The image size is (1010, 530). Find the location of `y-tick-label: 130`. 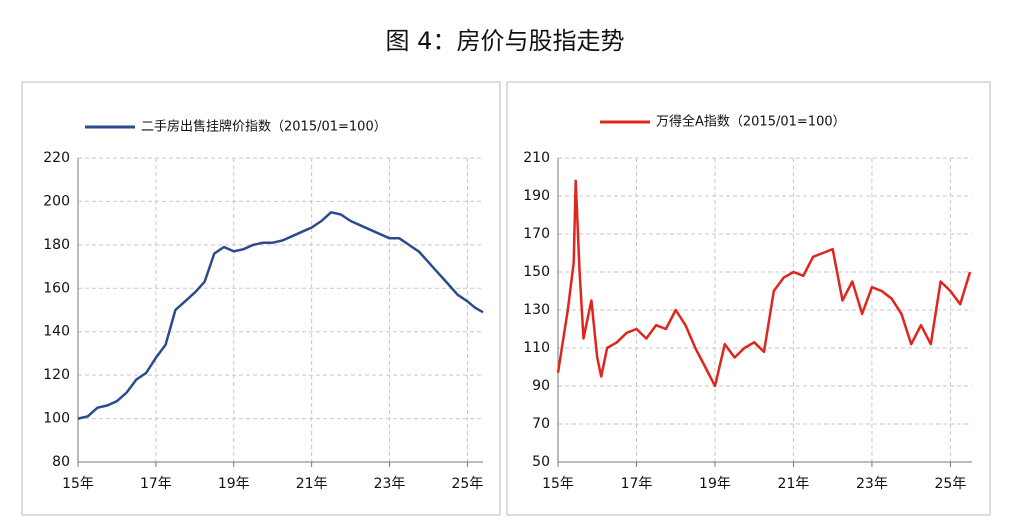

y-tick-label: 130 is located at coordinates (536, 310).